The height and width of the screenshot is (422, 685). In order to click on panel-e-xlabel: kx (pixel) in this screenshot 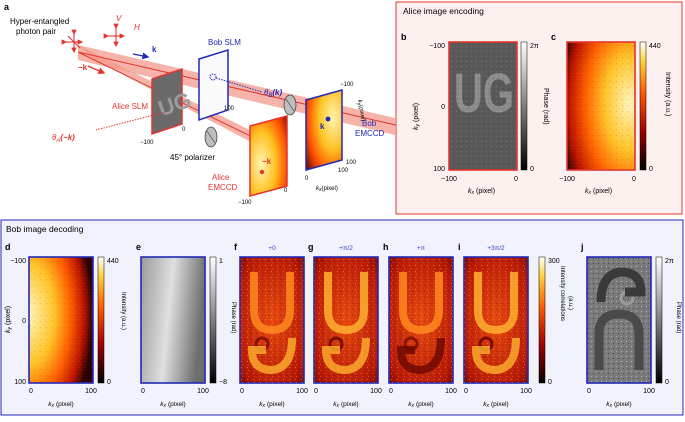, I will do `click(172, 405)`.